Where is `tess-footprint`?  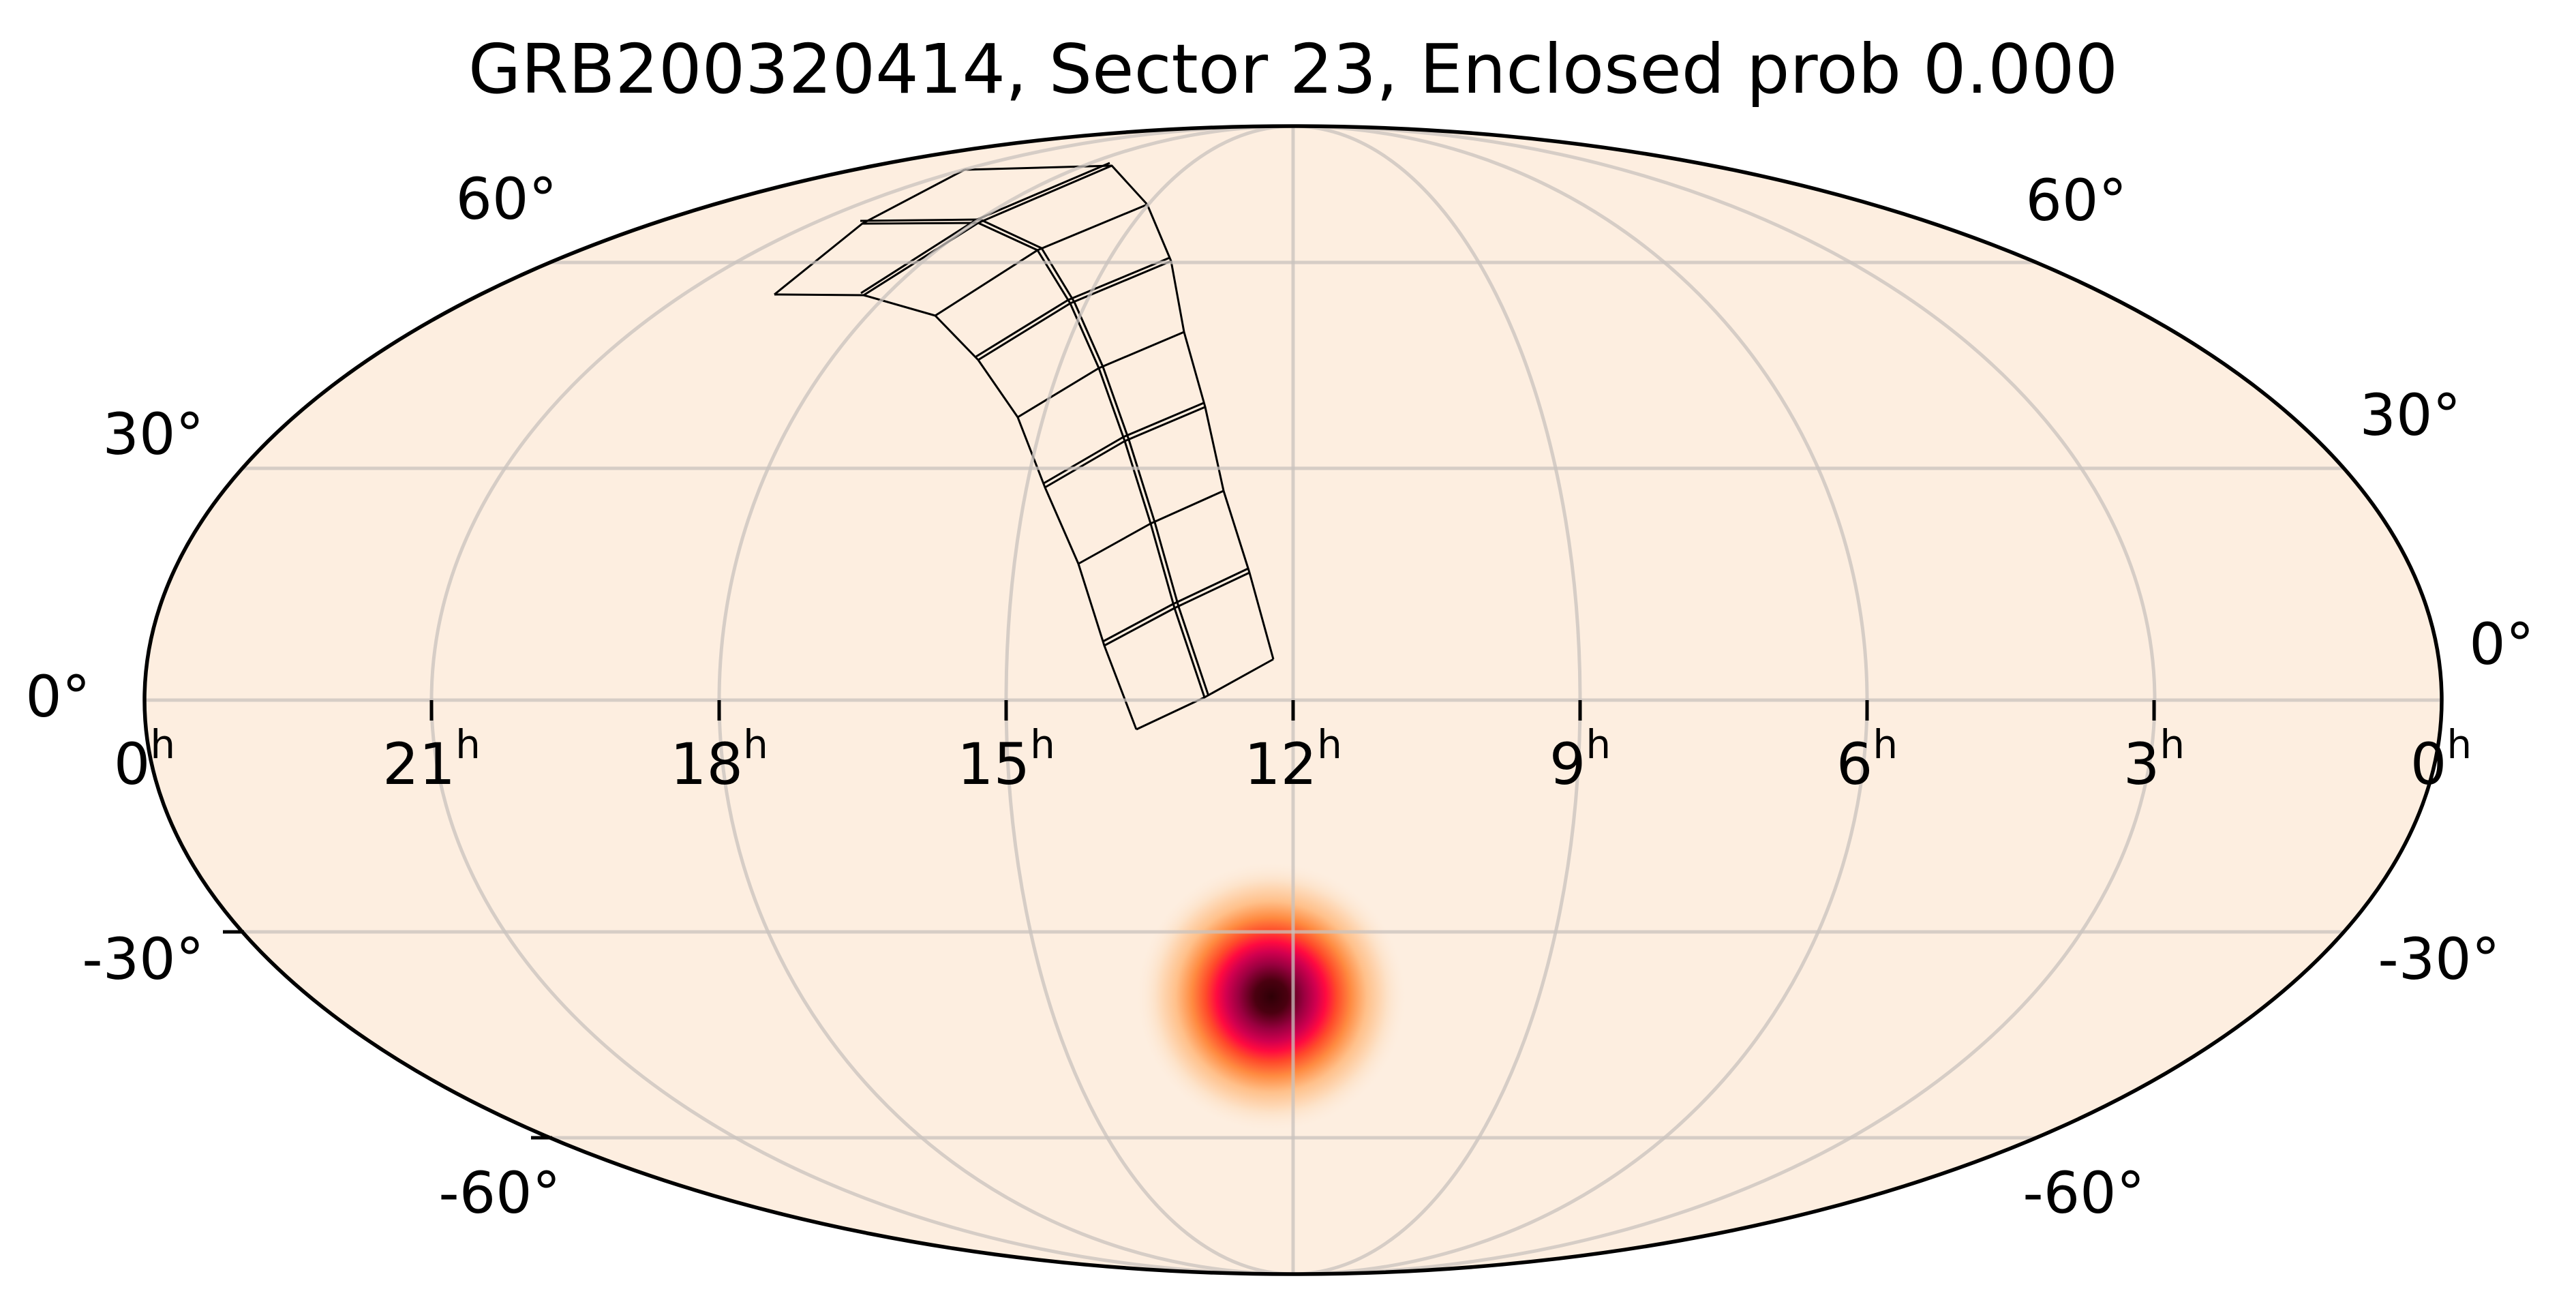
tess-footprint is located at coordinates (1025, 446).